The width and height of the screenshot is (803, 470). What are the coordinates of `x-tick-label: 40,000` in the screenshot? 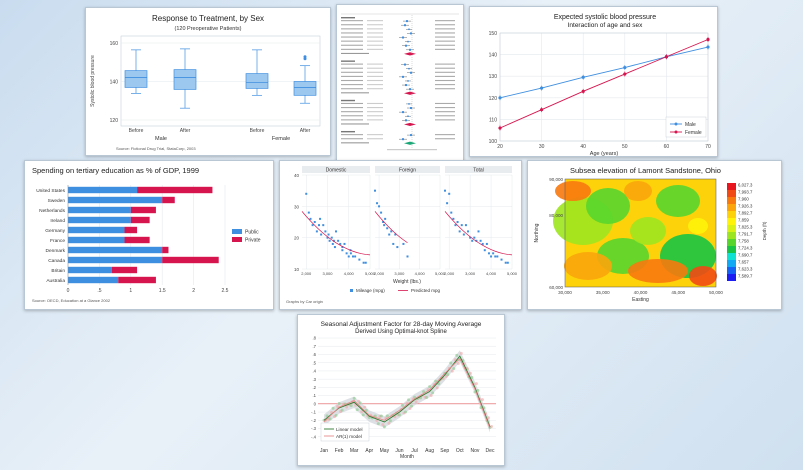 It's located at (641, 292).